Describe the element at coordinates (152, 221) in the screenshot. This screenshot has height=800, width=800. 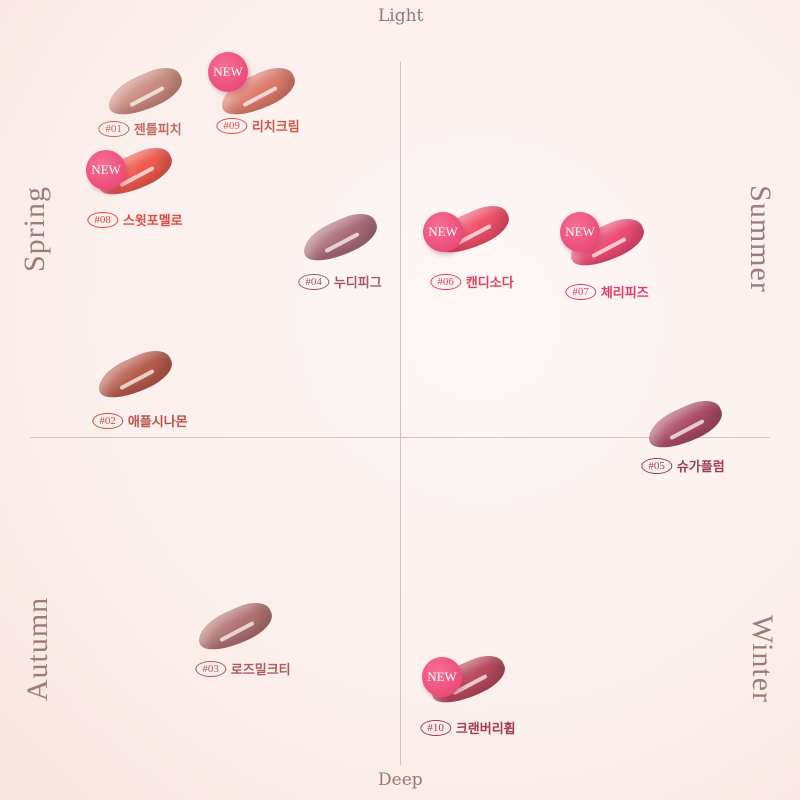
I see `shade-name: 스윗포멜로` at that location.